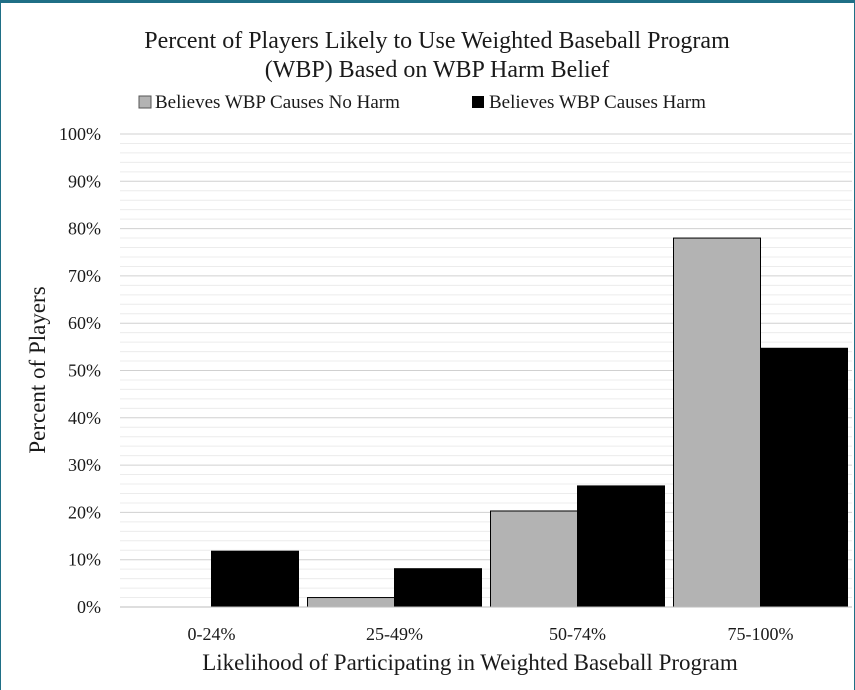  What do you see at coordinates (491, 634) in the screenshot?
I see `x-tick-labels: 0-24% 25-49% 50-74% 75-100%` at bounding box center [491, 634].